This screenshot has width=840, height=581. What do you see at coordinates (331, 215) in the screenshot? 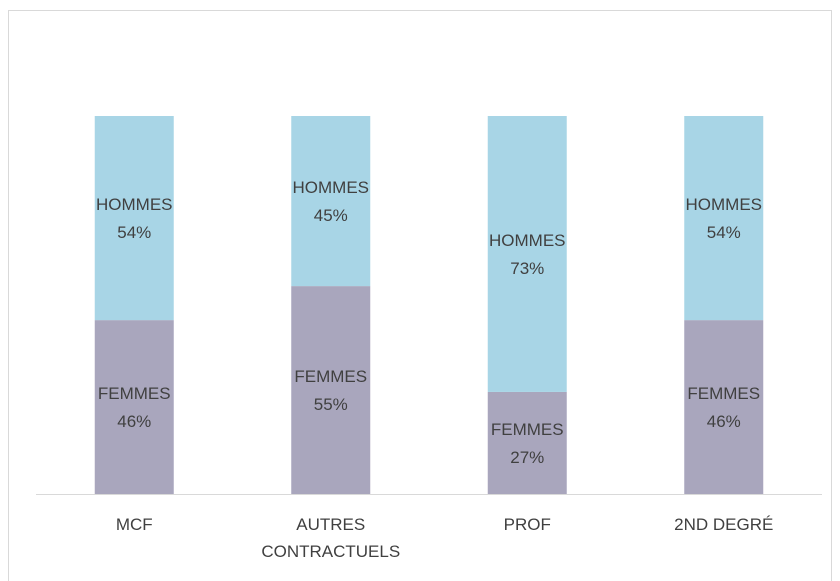
I see `data-label-value: 45%` at bounding box center [331, 215].